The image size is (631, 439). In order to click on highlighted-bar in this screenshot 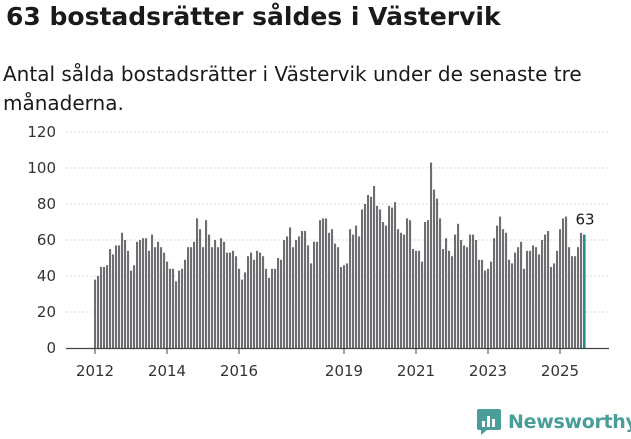, I will do `click(584, 291)`.